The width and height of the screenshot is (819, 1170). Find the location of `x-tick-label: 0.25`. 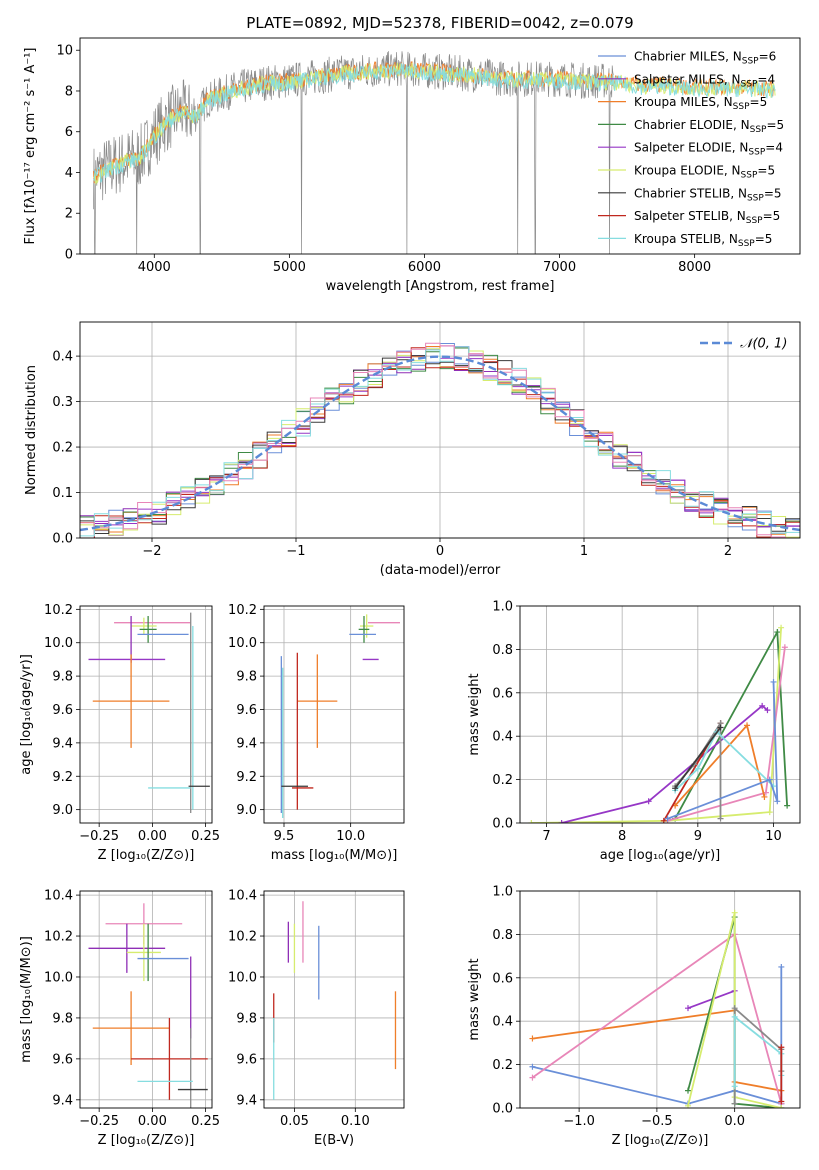

x-tick-label: 0.25 is located at coordinates (205, 836).